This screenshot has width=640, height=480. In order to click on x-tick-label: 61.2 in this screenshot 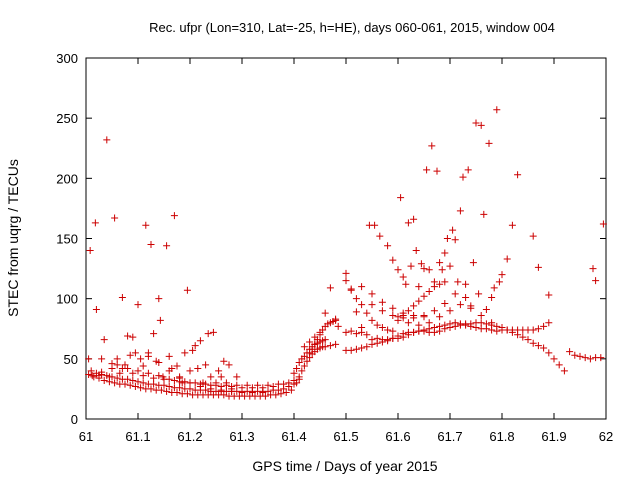, I will do `click(189, 436)`.